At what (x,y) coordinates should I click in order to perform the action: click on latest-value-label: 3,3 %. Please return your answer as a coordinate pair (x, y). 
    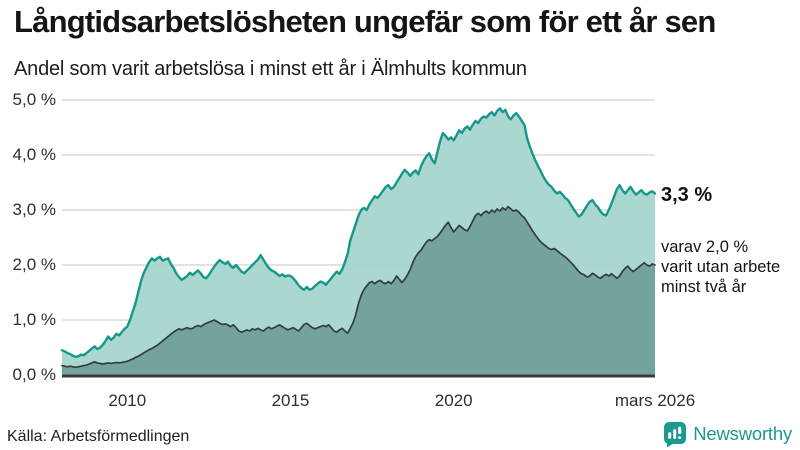
    Looking at the image, I should click on (687, 195).